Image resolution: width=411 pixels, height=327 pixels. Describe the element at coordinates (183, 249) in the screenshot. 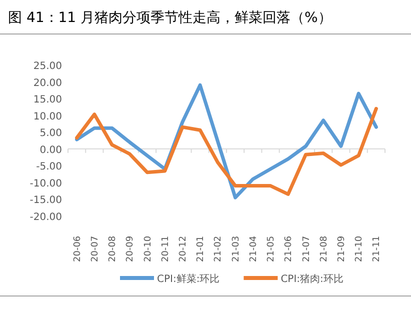

I see `x-tick-label: 20-12` at that location.